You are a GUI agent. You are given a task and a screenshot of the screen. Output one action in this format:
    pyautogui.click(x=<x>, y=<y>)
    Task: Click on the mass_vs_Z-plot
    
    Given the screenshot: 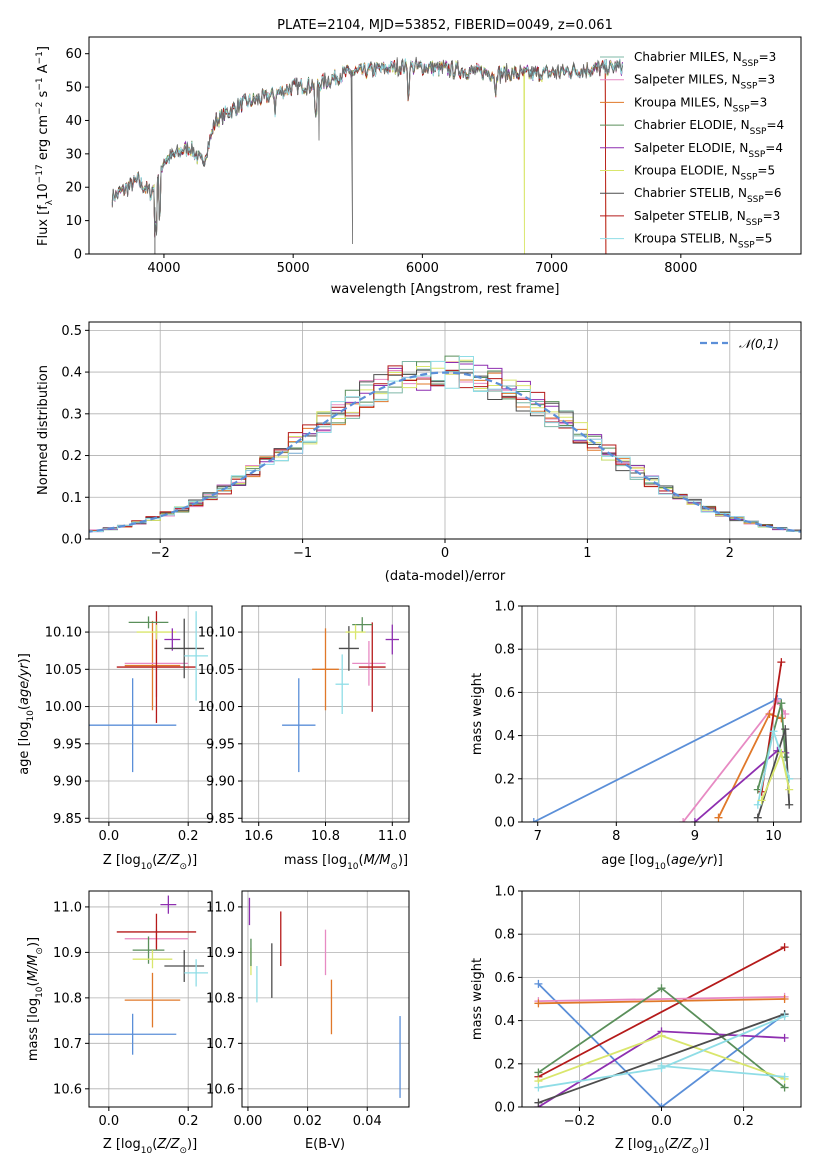 What is the action you would take?
    pyautogui.click(x=149, y=975)
    